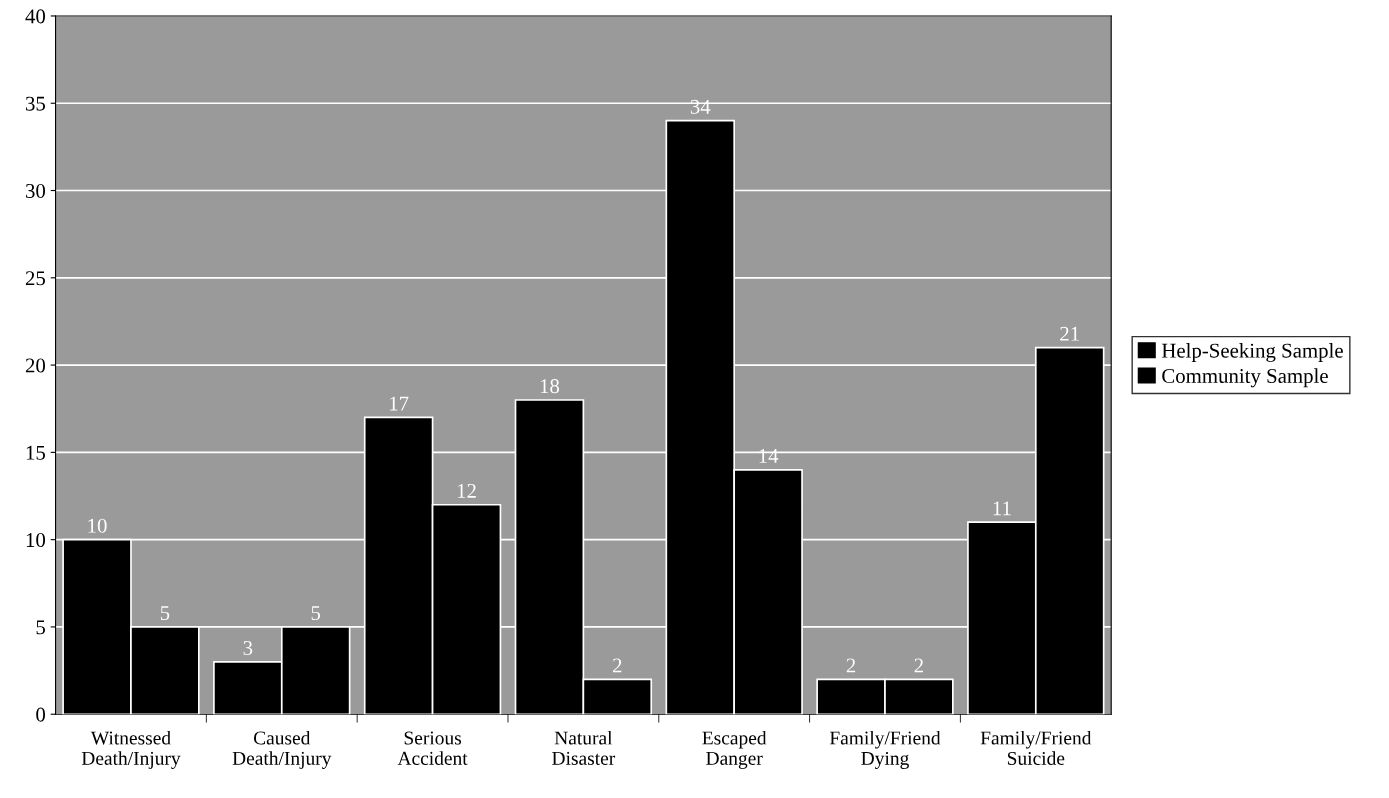 The height and width of the screenshot is (798, 1389). I want to click on x-tick-label: Family/Friend Suicide, so click(1036, 747).